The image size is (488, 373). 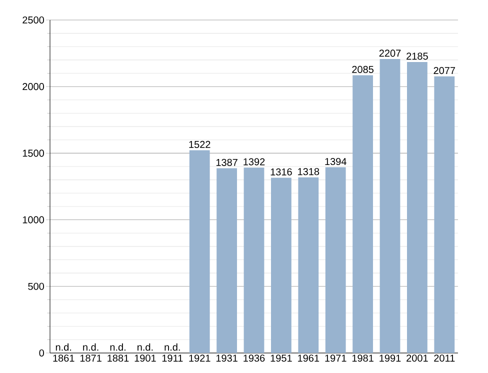 What do you see at coordinates (145, 358) in the screenshot?
I see `x-tick-label: 1901` at bounding box center [145, 358].